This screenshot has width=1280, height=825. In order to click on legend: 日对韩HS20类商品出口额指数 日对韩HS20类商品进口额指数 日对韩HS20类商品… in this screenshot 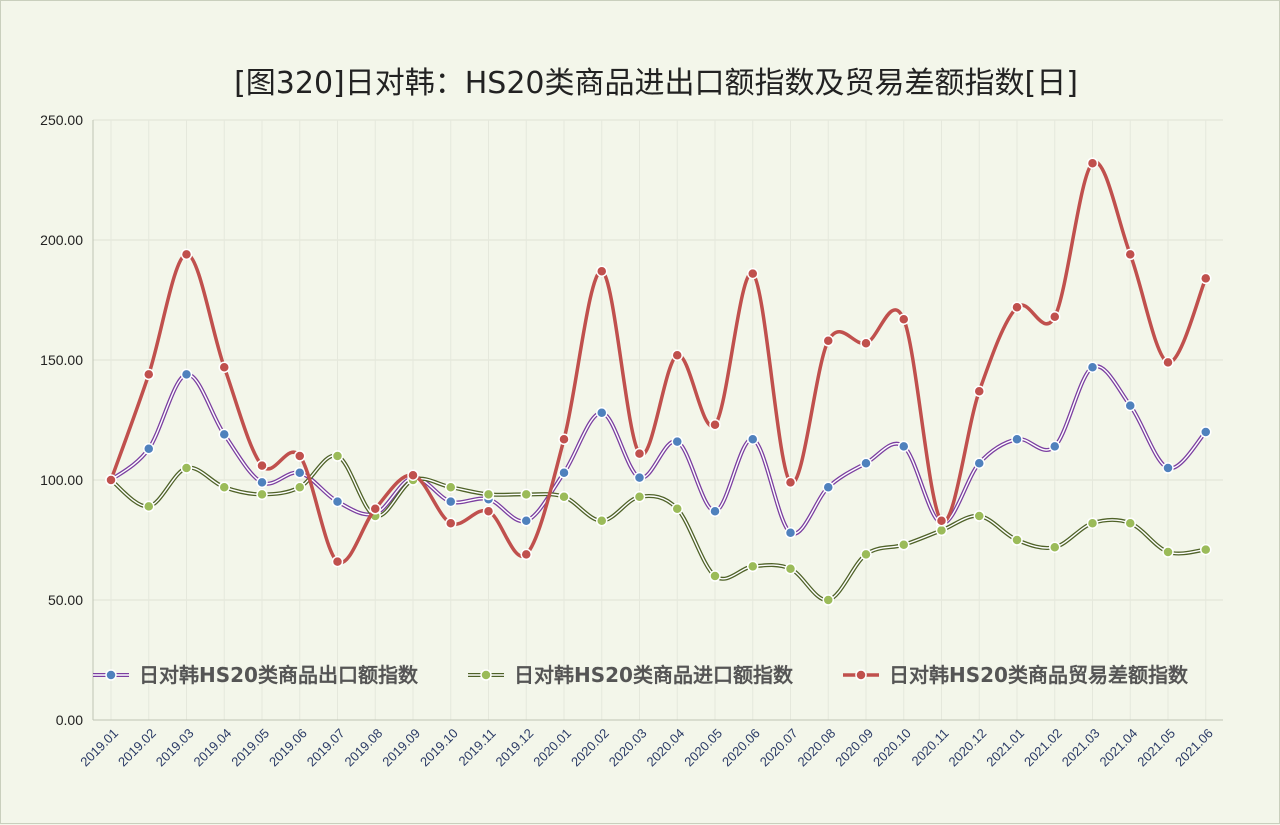, I will do `click(641, 675)`.